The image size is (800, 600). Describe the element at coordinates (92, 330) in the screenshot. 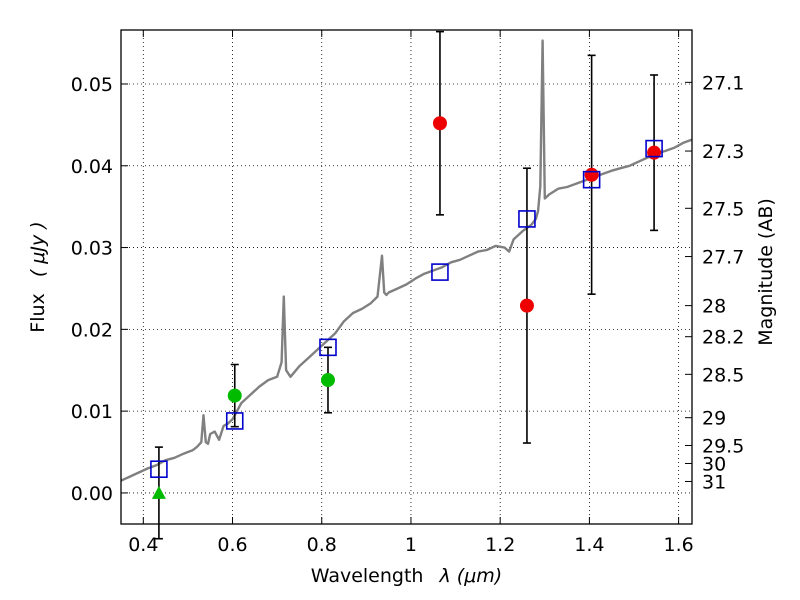

I see `y-tick-label: 0.02` at that location.